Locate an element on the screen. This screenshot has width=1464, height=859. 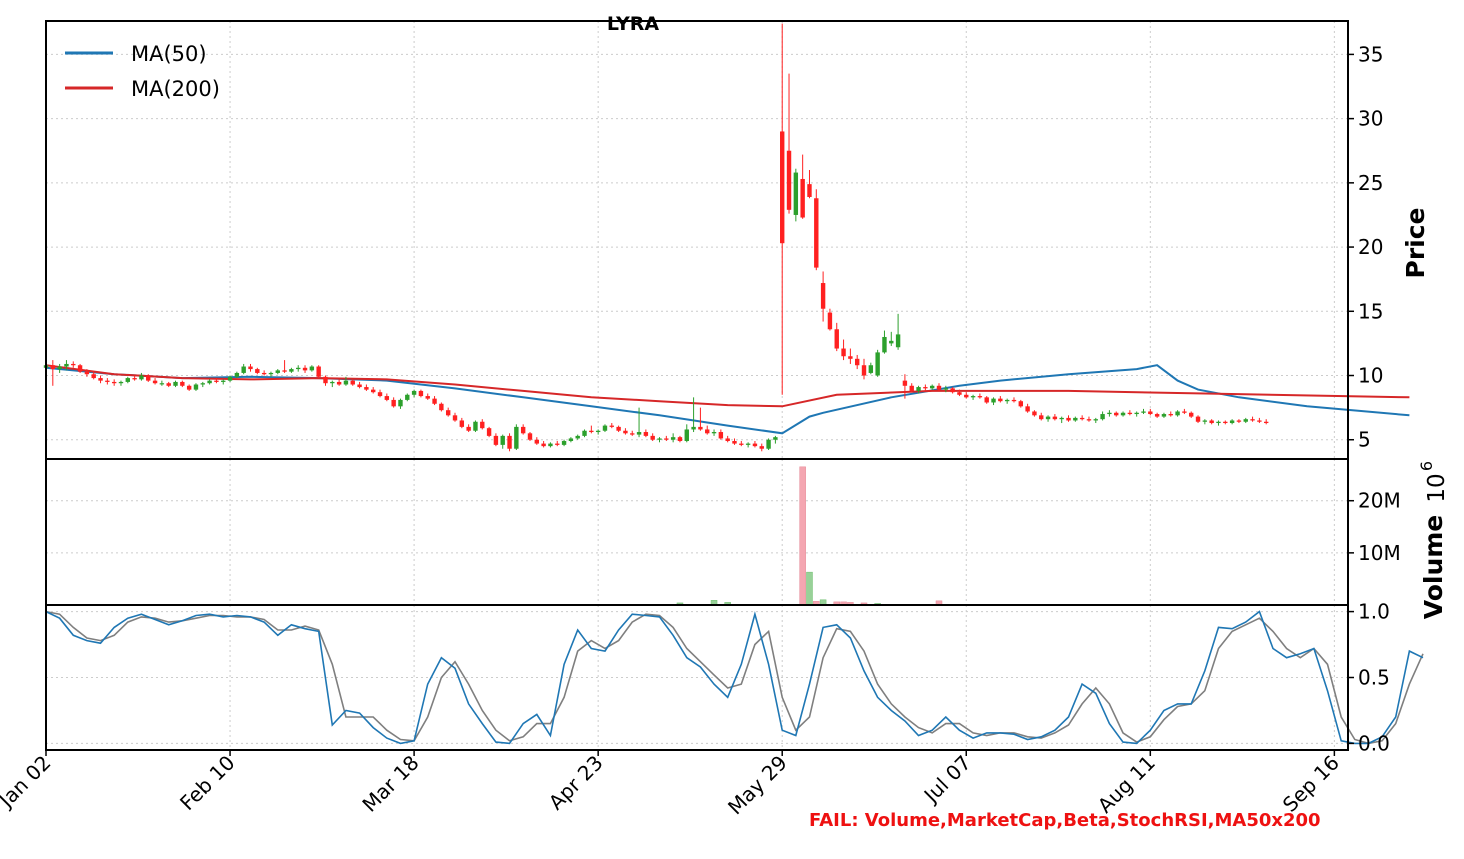
volume-multiplier-exponent: 6 is located at coordinates (1426, 466).